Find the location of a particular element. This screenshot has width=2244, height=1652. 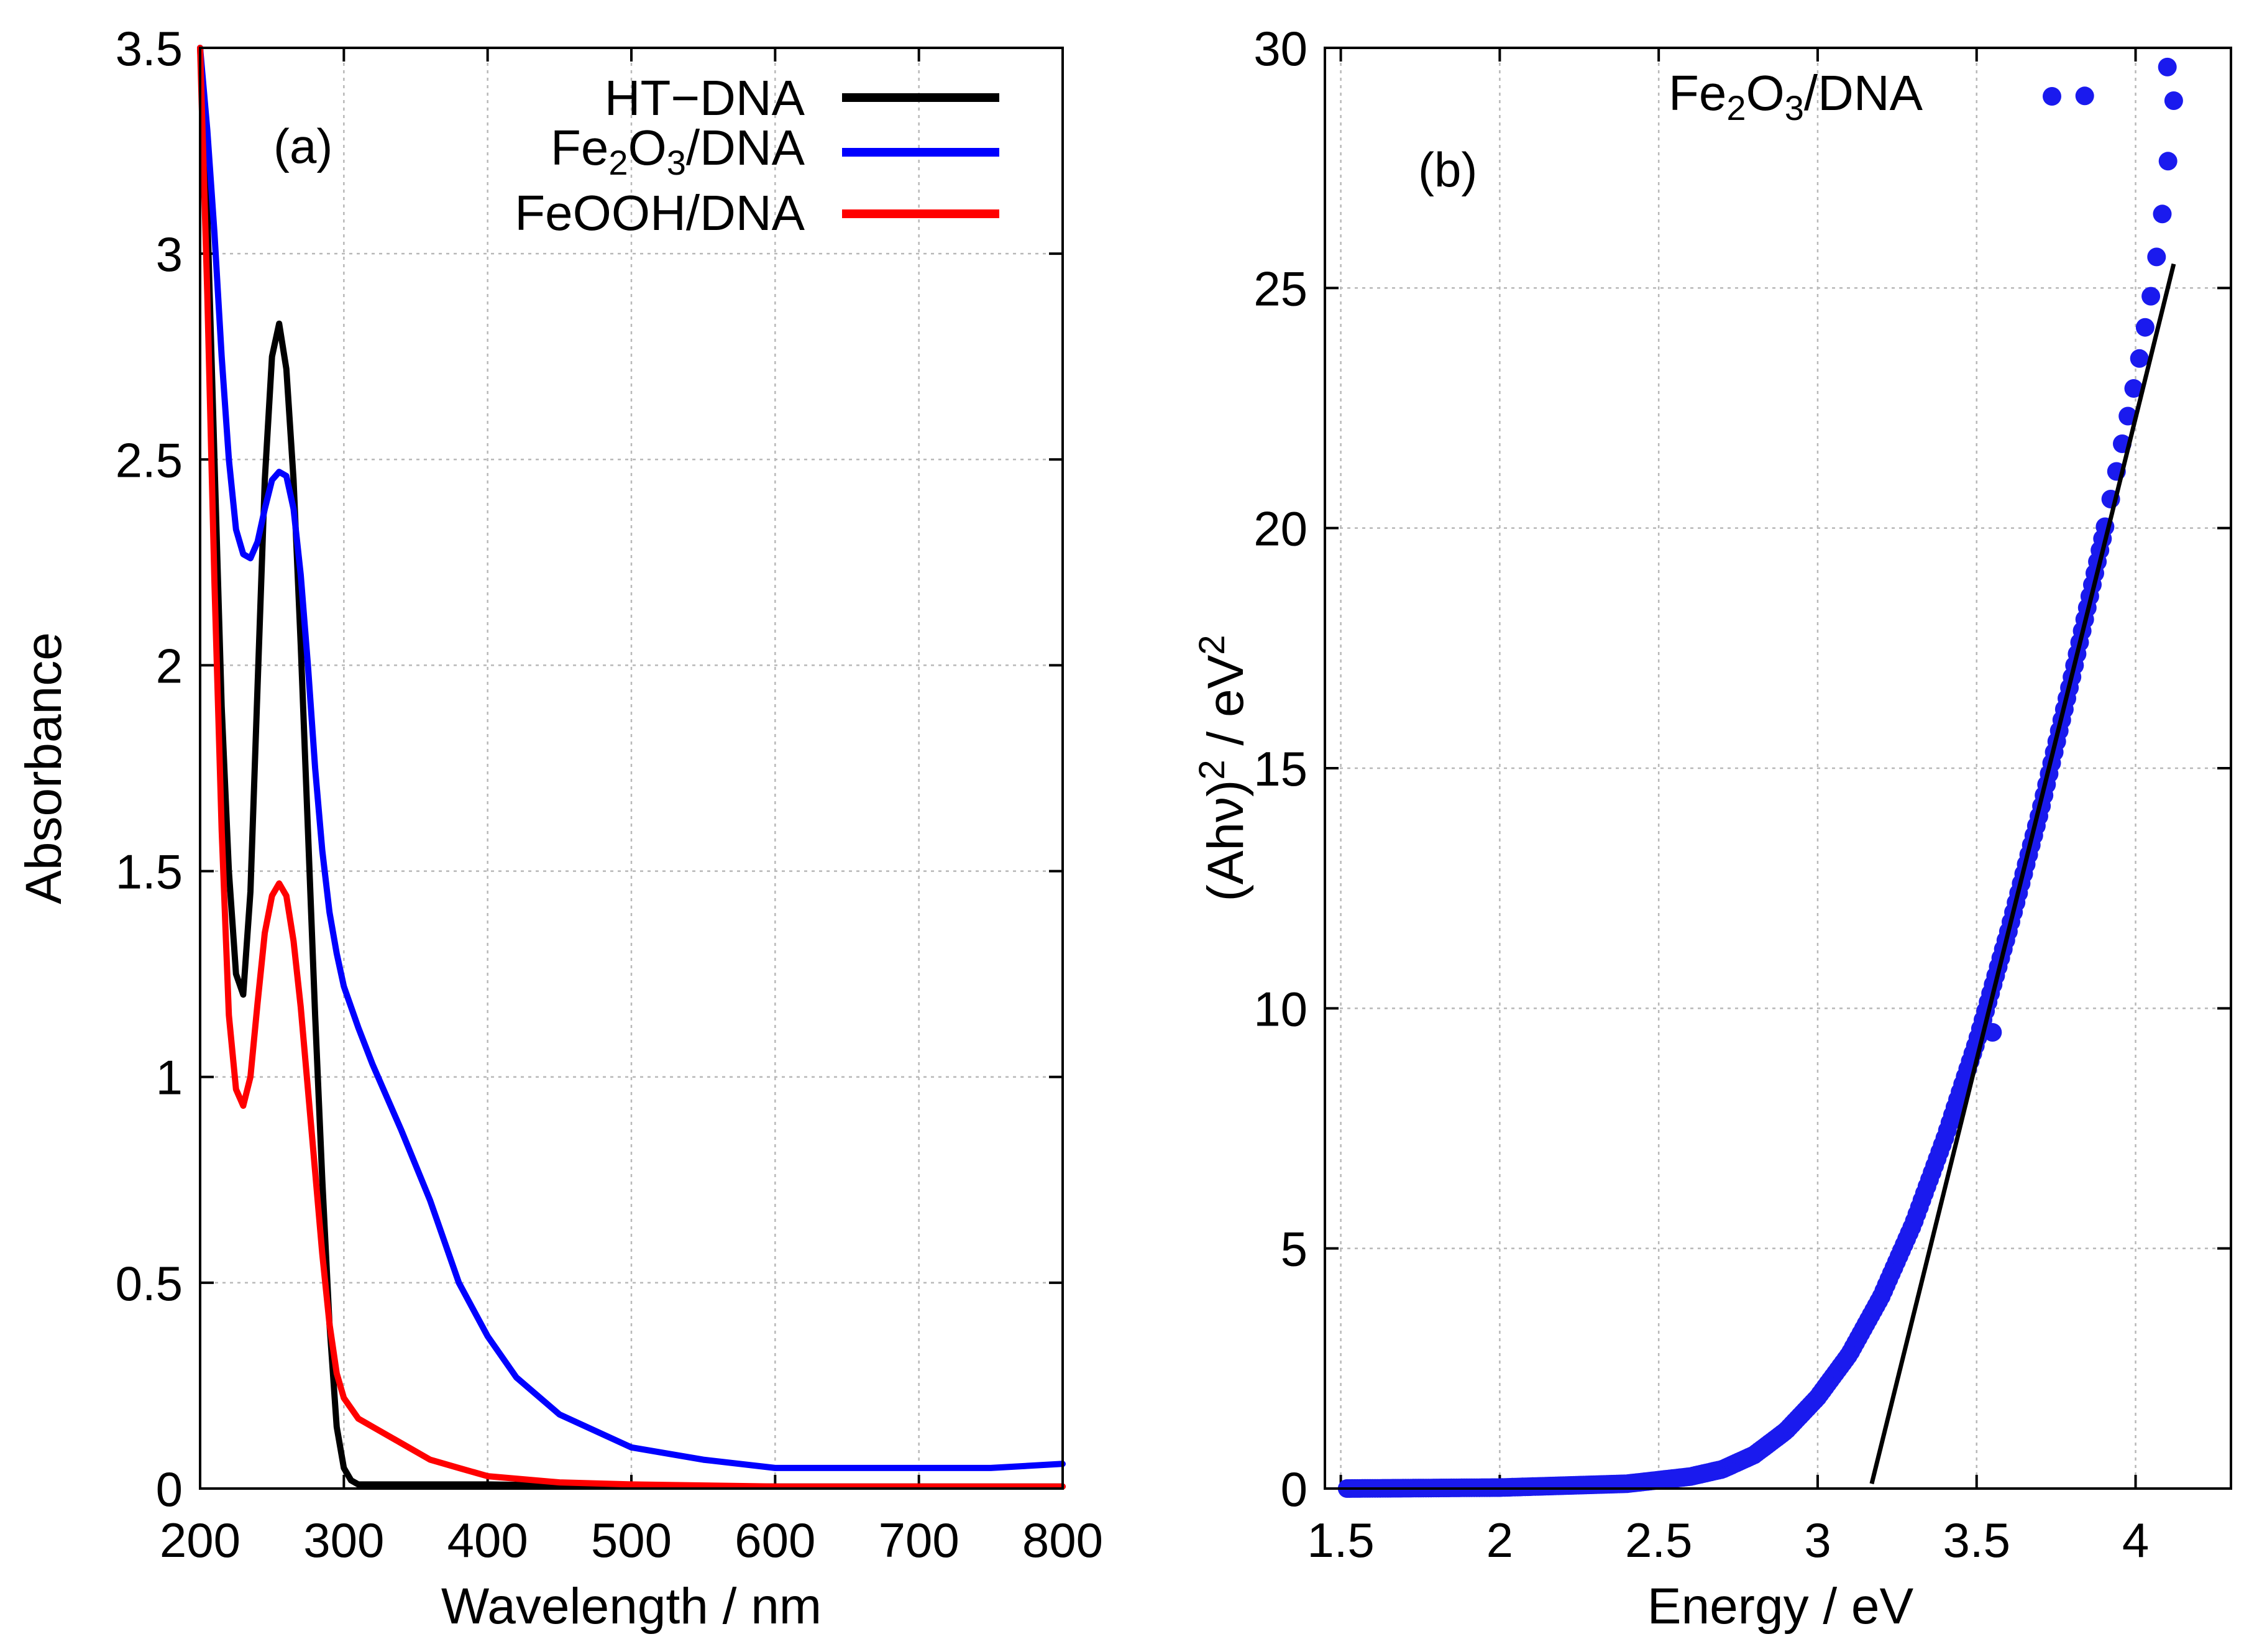

panel-b-legend-marker is located at coordinates (2052, 96).